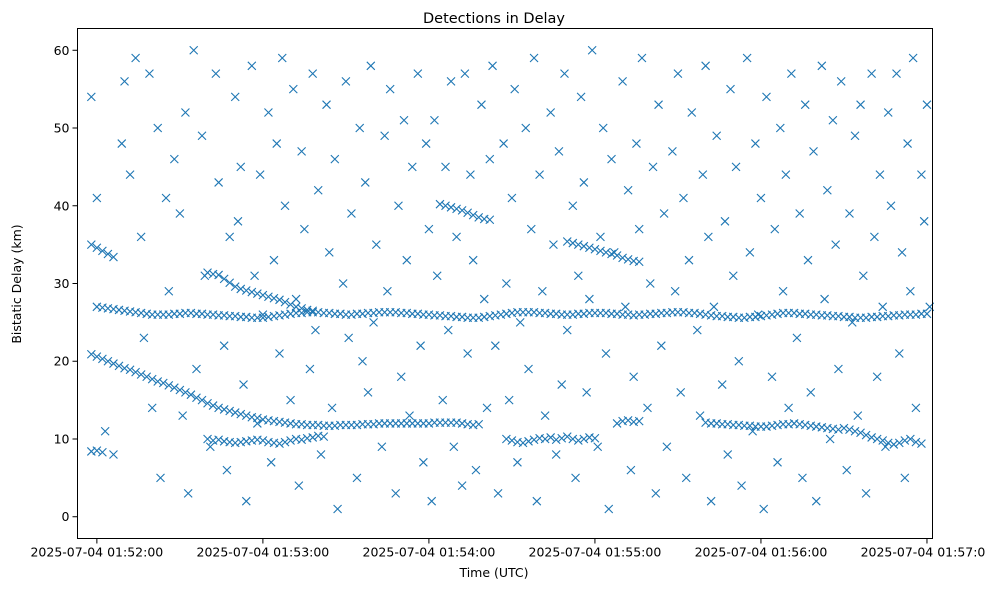 This screenshot has height=590, width=986. I want to click on x-axis-title: Time (UTC), so click(493, 572).